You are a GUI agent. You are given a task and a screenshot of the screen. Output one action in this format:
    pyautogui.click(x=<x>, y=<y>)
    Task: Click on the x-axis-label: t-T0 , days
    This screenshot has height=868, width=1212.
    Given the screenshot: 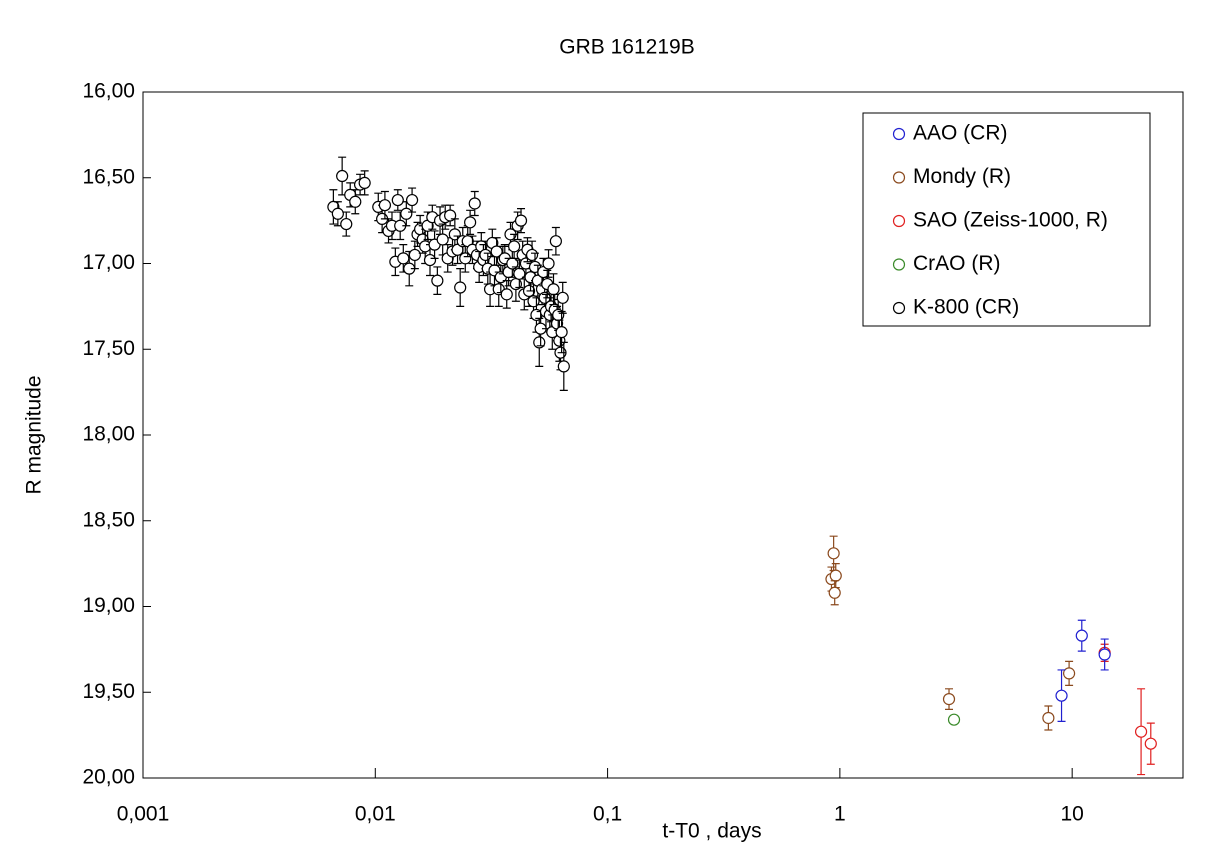 What is the action you would take?
    pyautogui.click(x=711, y=831)
    